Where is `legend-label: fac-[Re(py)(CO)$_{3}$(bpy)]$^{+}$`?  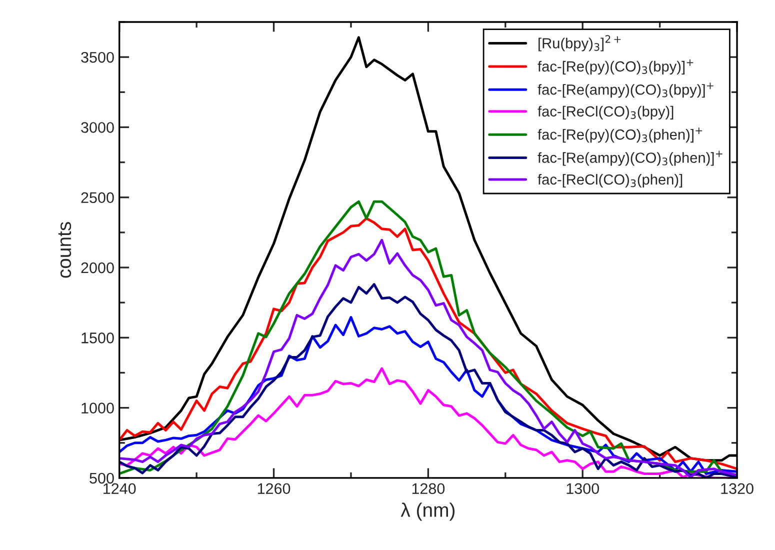
legend-label: fac-[Re(py)(CO)$_{3}$(bpy)]$^{+}$ is located at coordinates (616, 66).